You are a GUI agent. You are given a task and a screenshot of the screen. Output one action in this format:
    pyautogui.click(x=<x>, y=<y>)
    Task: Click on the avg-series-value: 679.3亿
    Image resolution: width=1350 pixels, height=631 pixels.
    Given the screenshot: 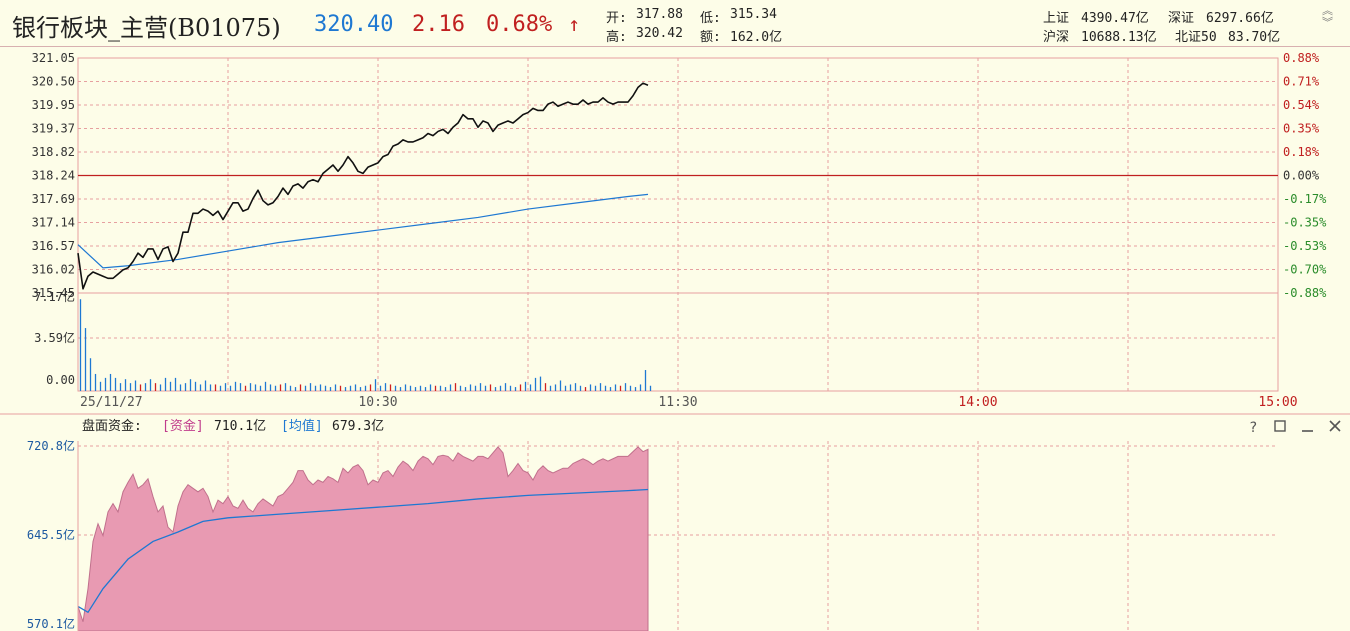 What is the action you would take?
    pyautogui.click(x=358, y=426)
    